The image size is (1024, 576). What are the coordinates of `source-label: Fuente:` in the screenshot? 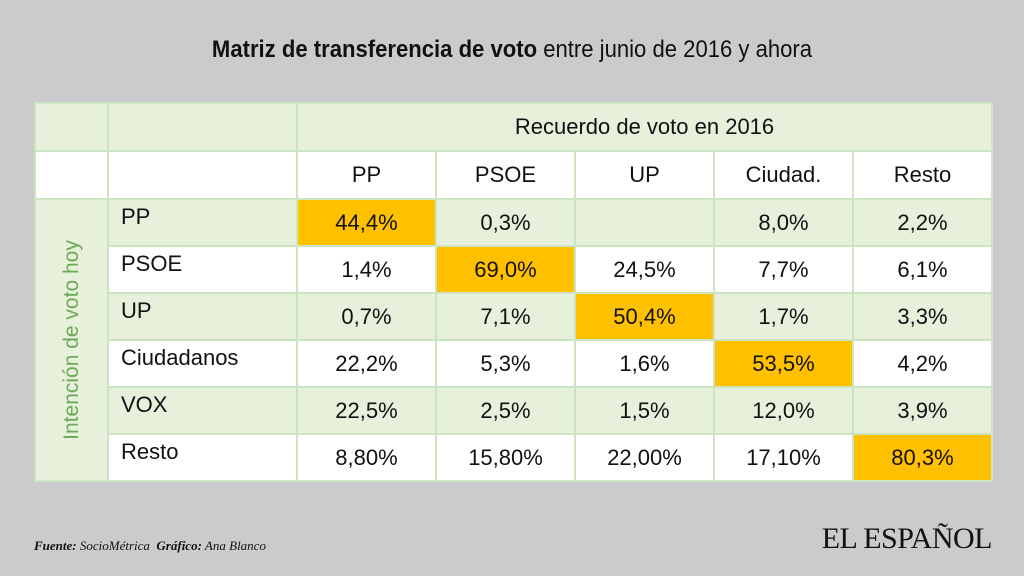 It's located at (55, 545).